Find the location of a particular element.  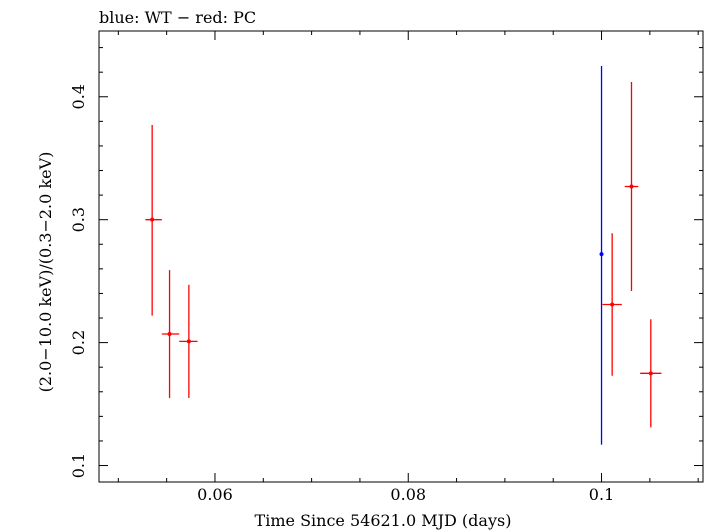

x-tick-label: 0.08 is located at coordinates (408, 494).